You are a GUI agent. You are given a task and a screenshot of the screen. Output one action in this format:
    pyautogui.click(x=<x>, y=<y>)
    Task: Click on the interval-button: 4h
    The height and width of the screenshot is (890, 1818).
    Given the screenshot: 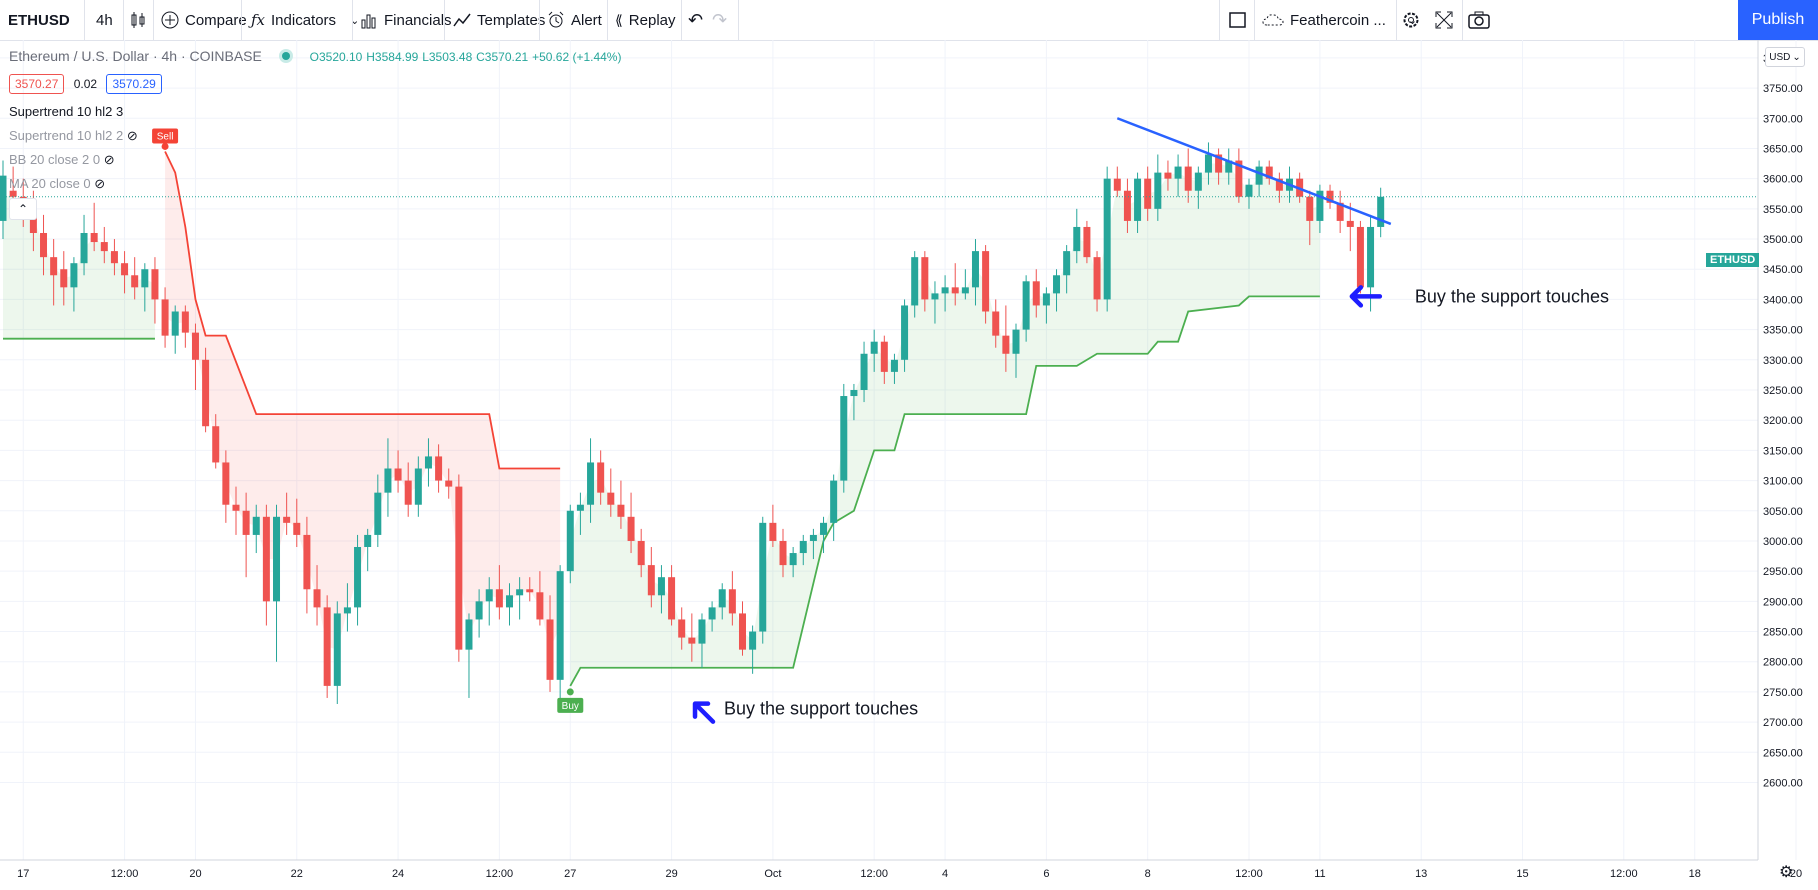 What is the action you would take?
    pyautogui.click(x=104, y=20)
    